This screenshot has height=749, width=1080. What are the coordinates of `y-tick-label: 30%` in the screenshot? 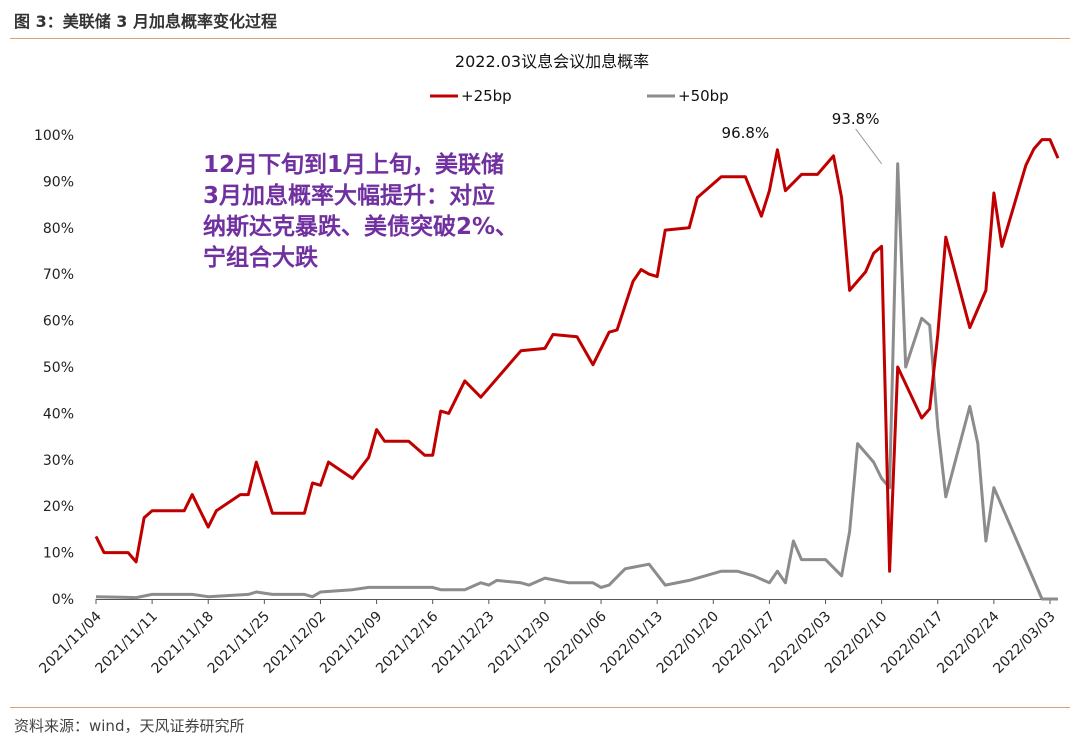 It's located at (58, 461).